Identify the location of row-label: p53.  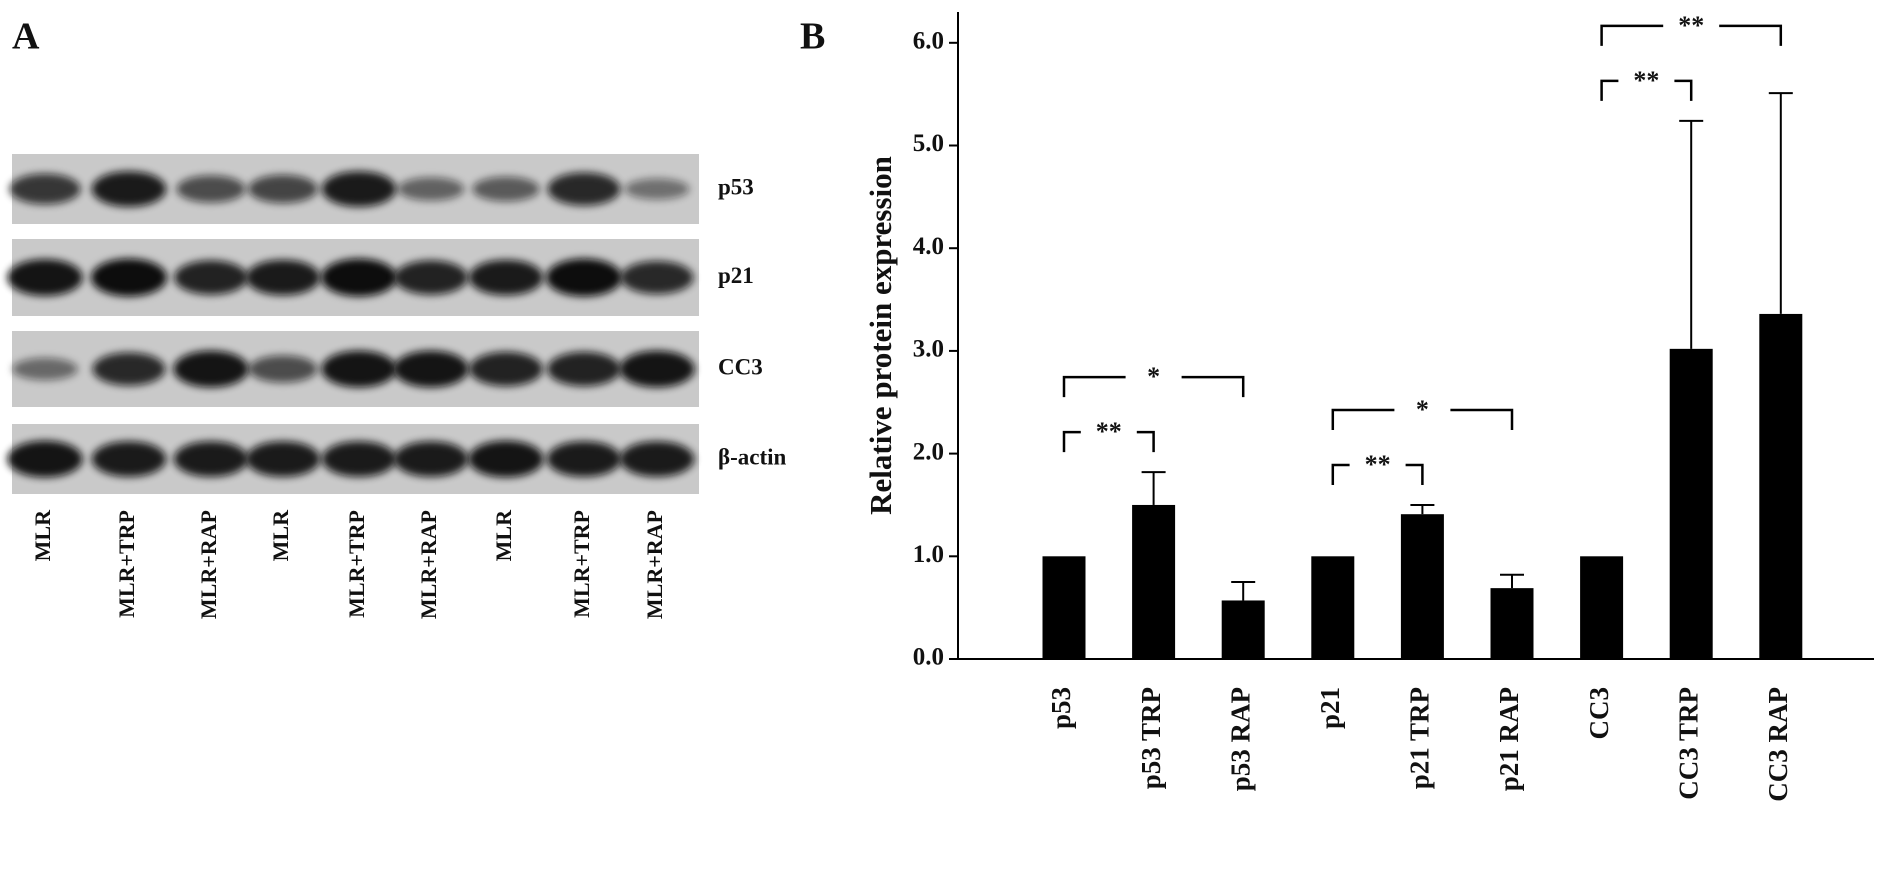
(736, 186).